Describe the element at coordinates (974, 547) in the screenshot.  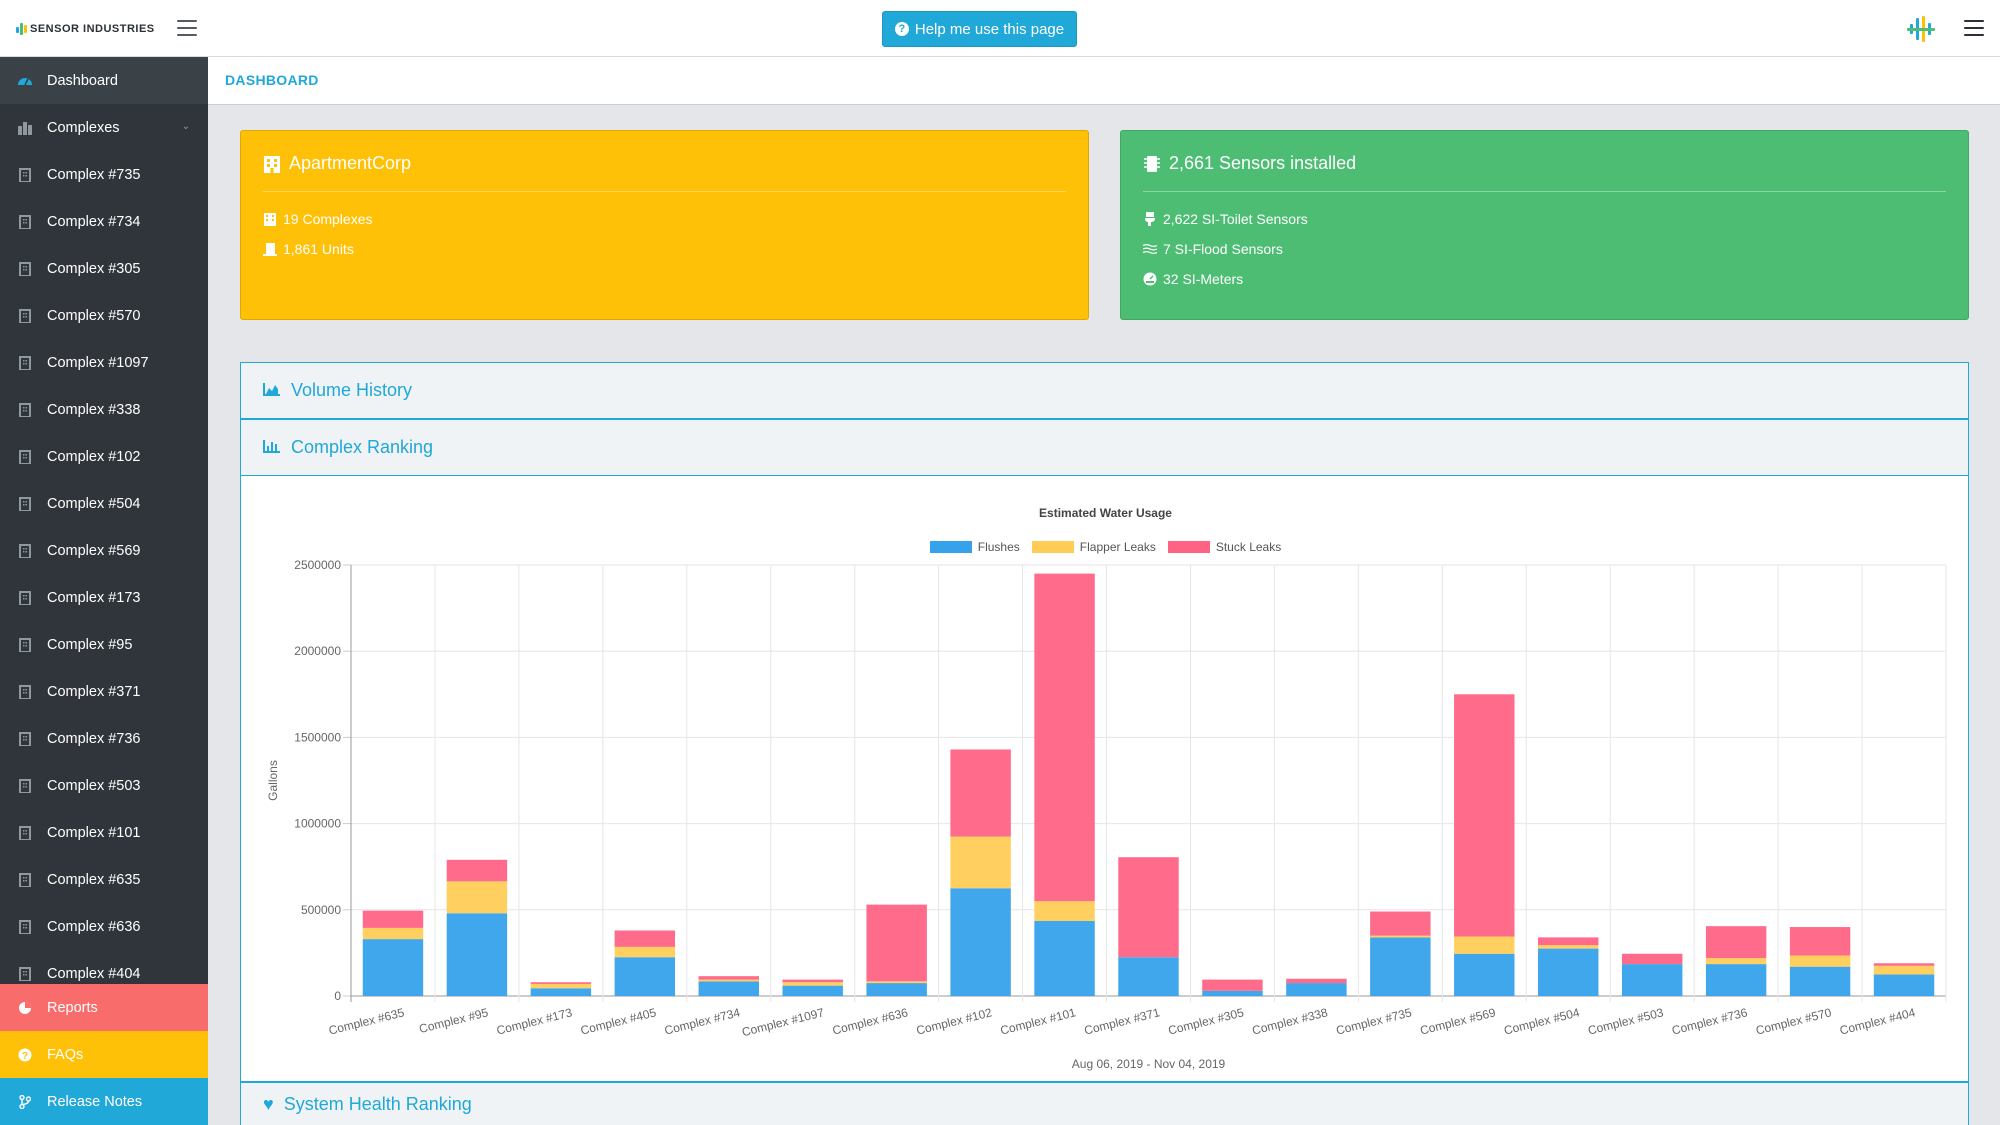
I see `legend-item: Flushes` at that location.